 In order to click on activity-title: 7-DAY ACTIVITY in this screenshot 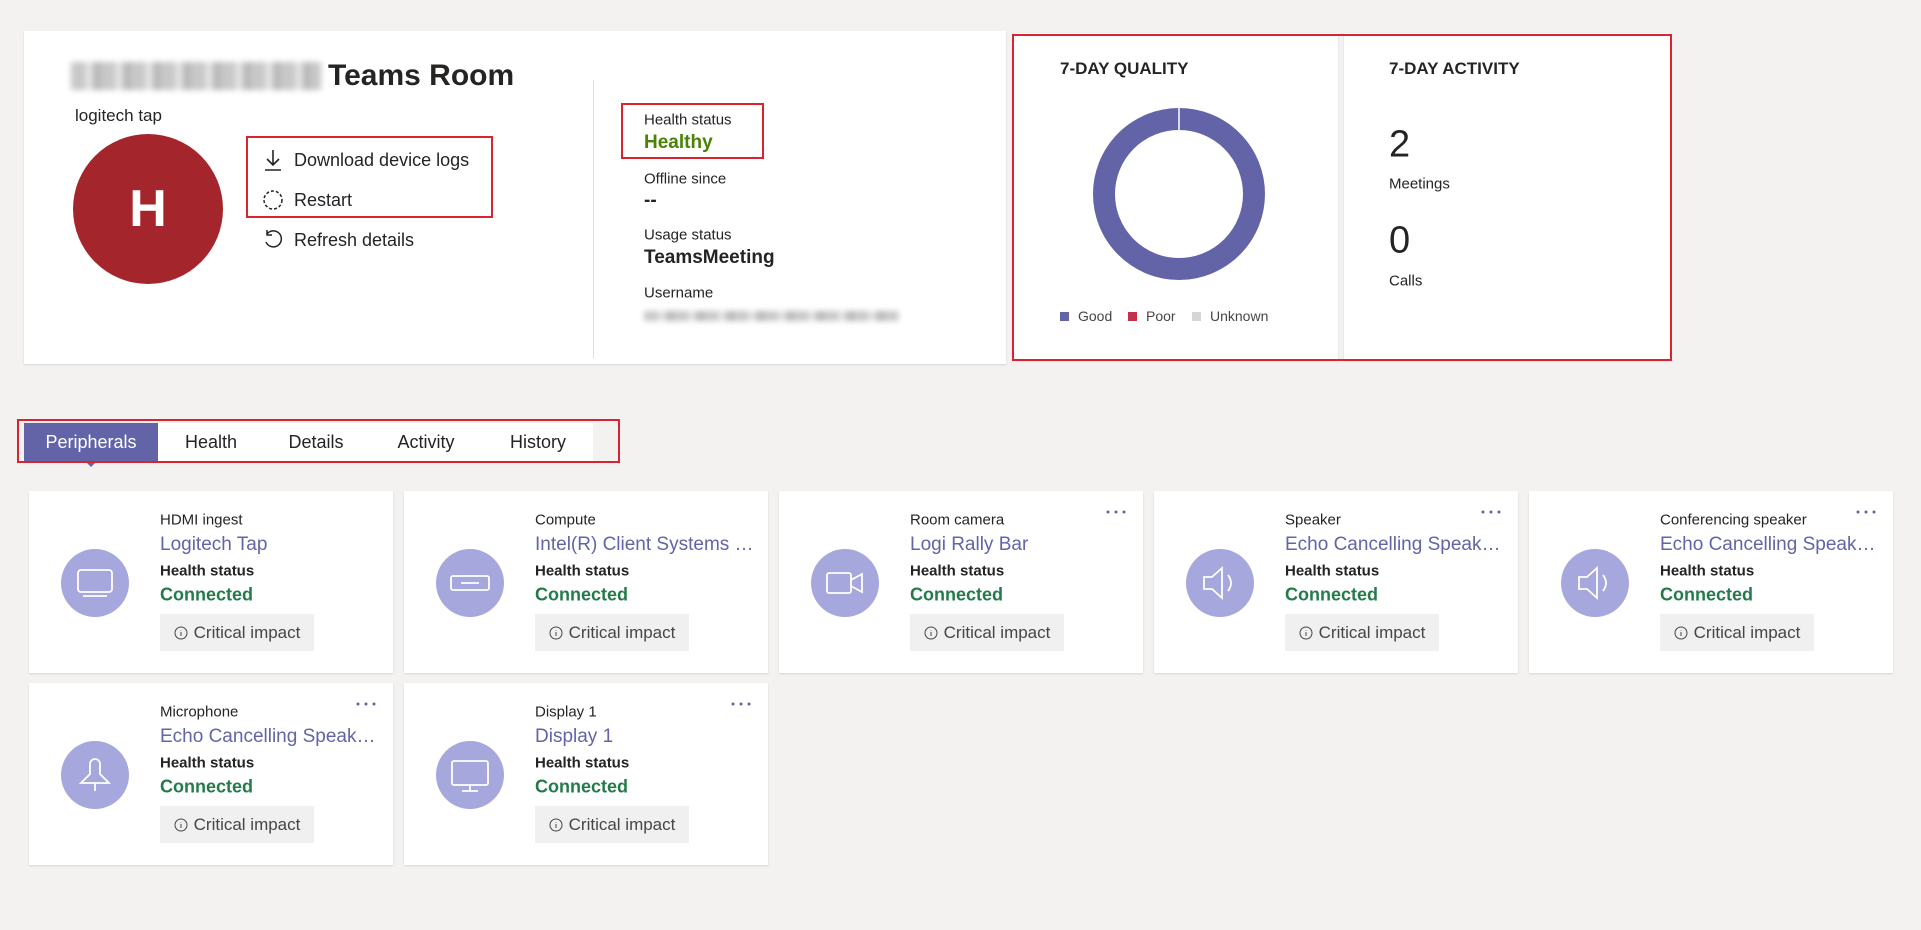, I will do `click(1454, 68)`.